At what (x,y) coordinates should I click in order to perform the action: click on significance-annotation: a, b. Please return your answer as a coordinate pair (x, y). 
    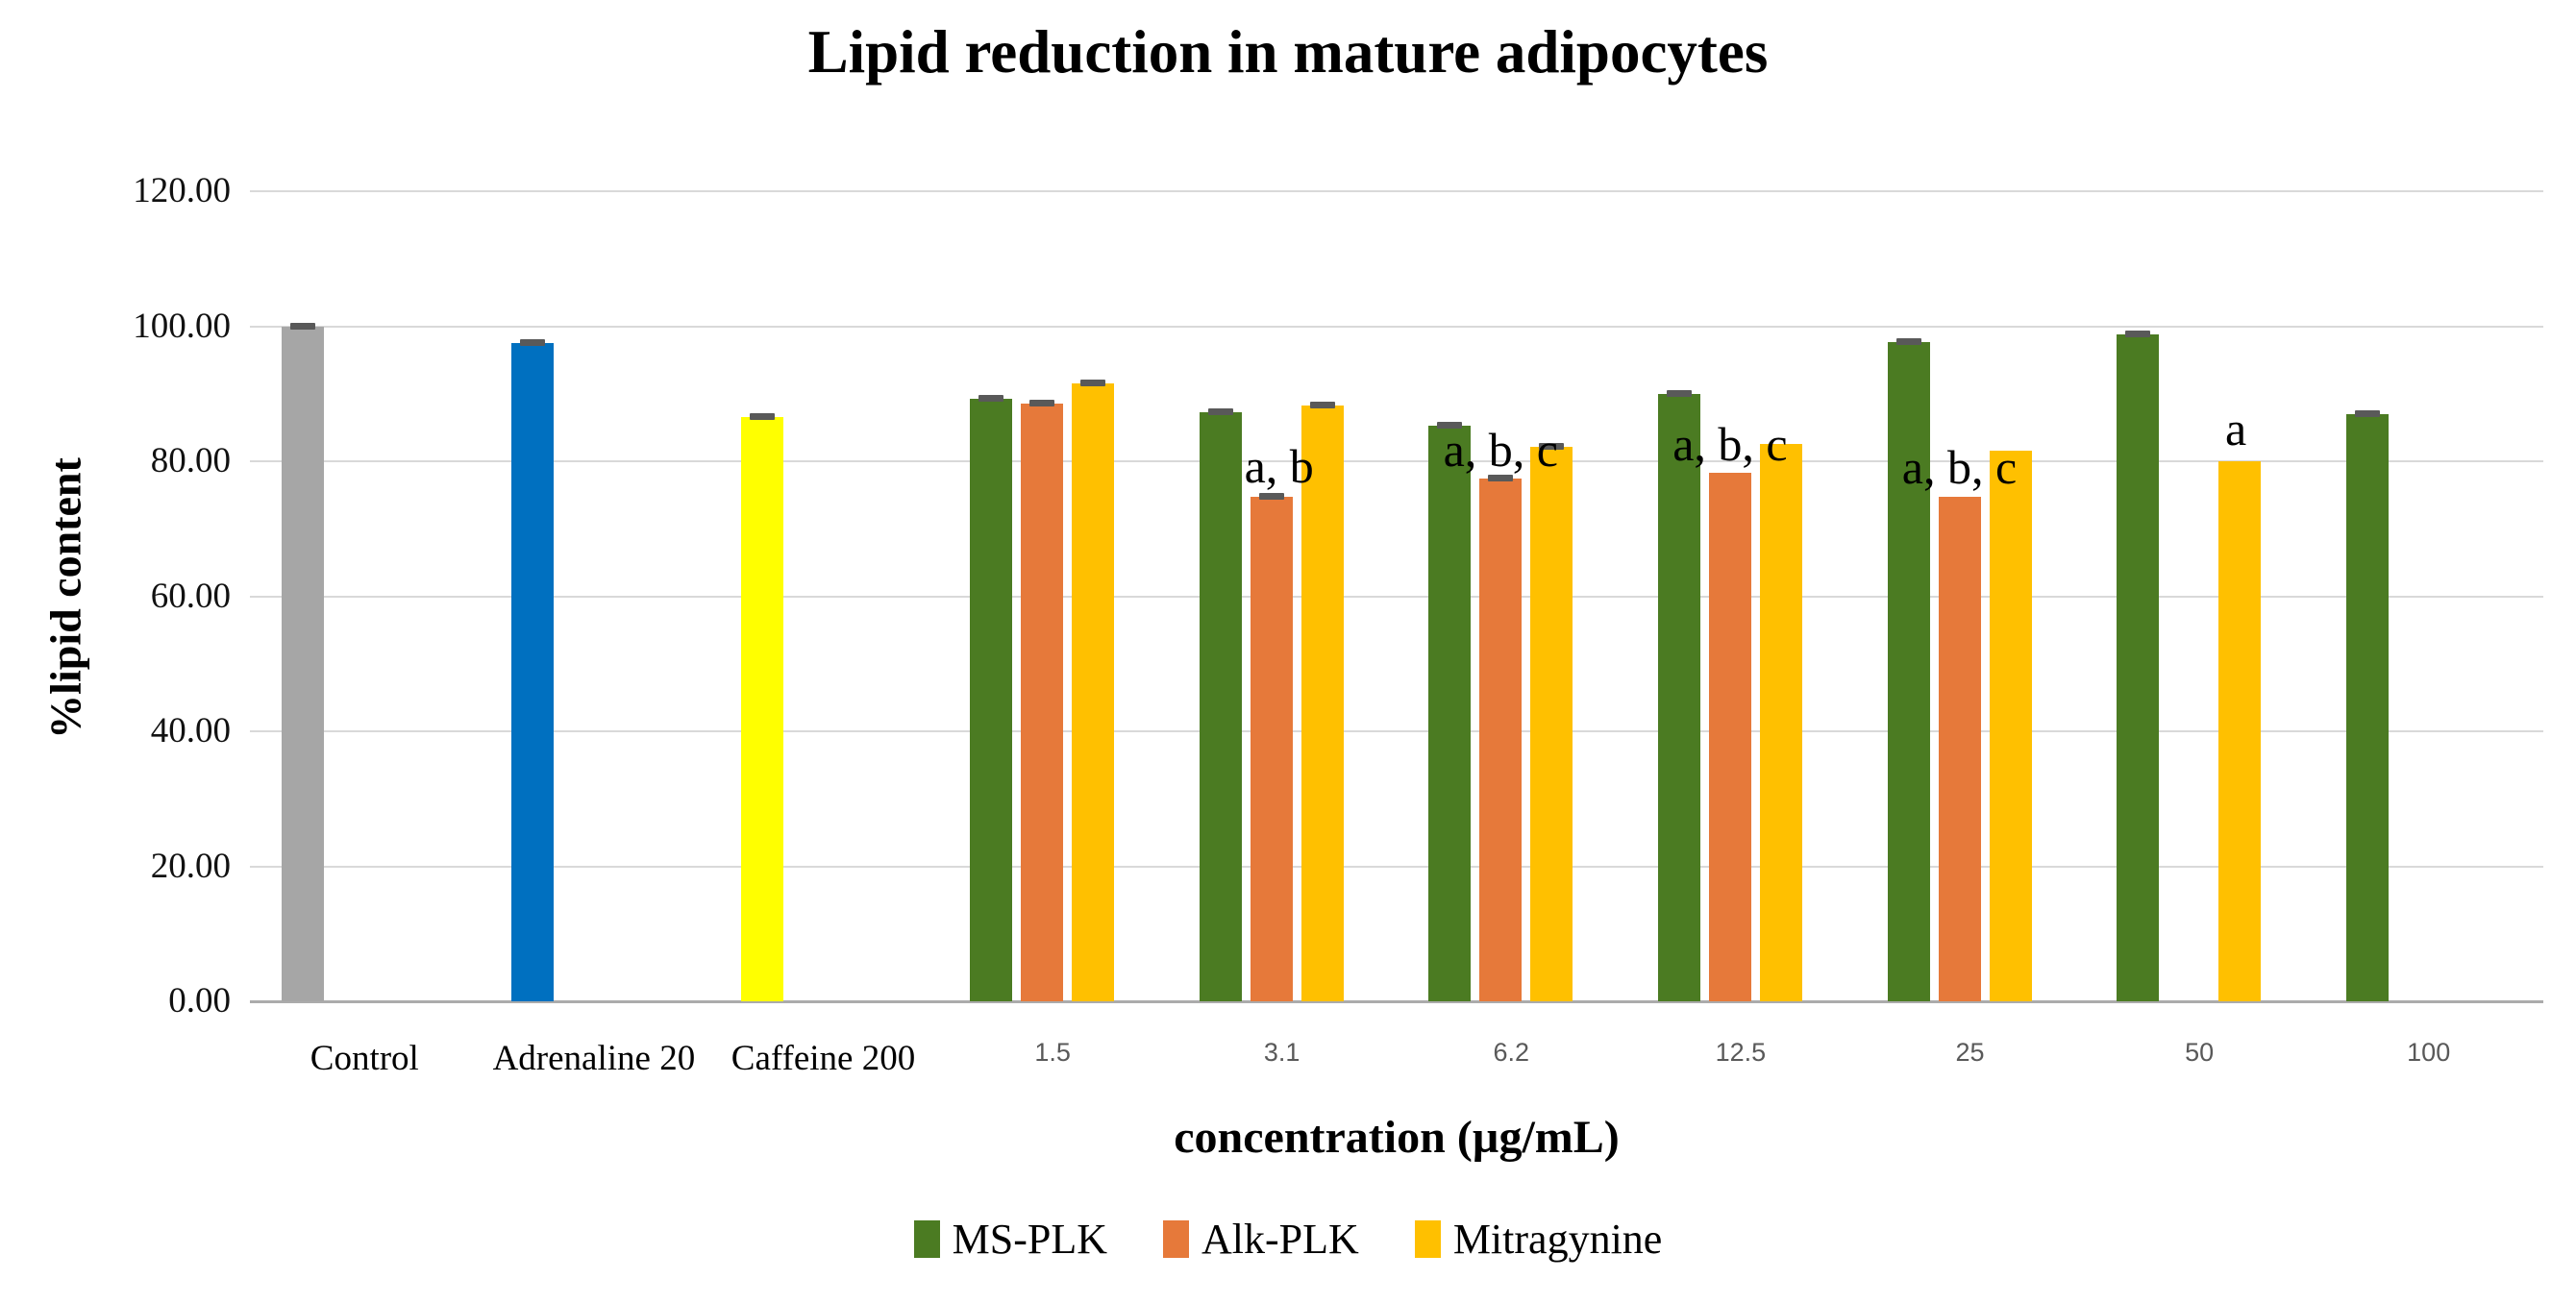
    Looking at the image, I should click on (1279, 465).